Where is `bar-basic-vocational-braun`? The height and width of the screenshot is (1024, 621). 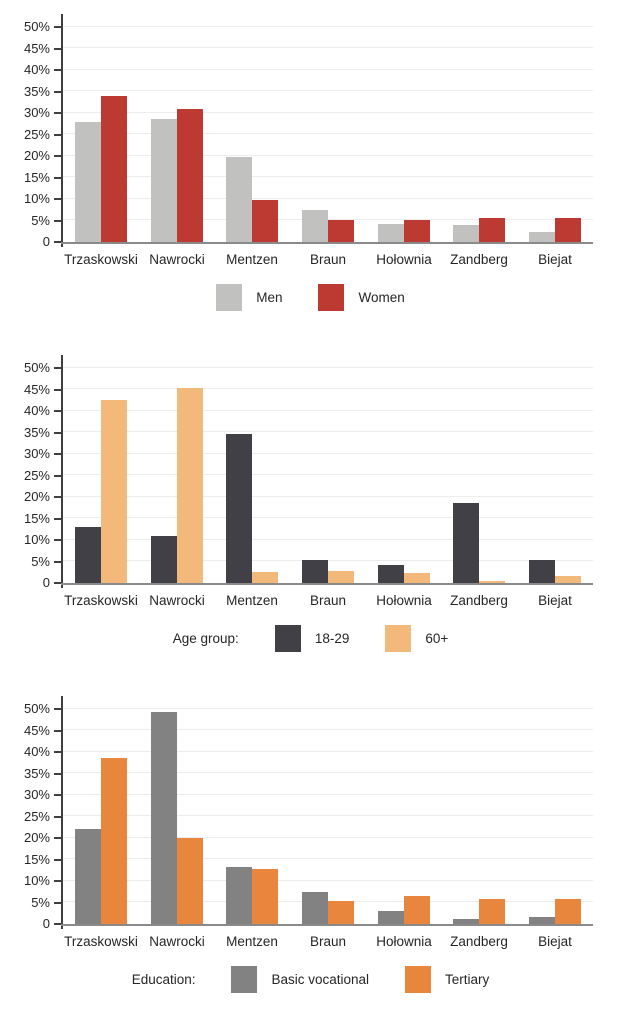
bar-basic-vocational-braun is located at coordinates (315, 908).